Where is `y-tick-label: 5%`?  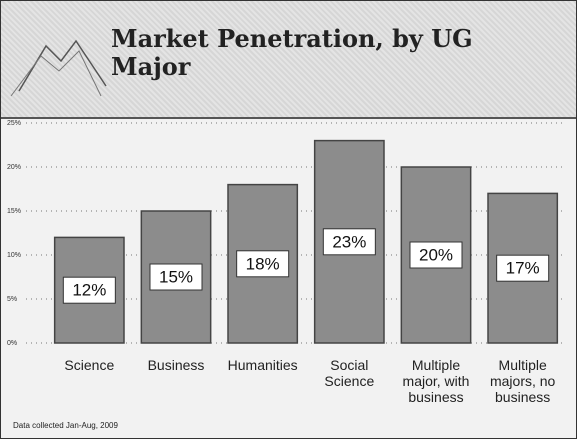 y-tick-label: 5% is located at coordinates (12, 299).